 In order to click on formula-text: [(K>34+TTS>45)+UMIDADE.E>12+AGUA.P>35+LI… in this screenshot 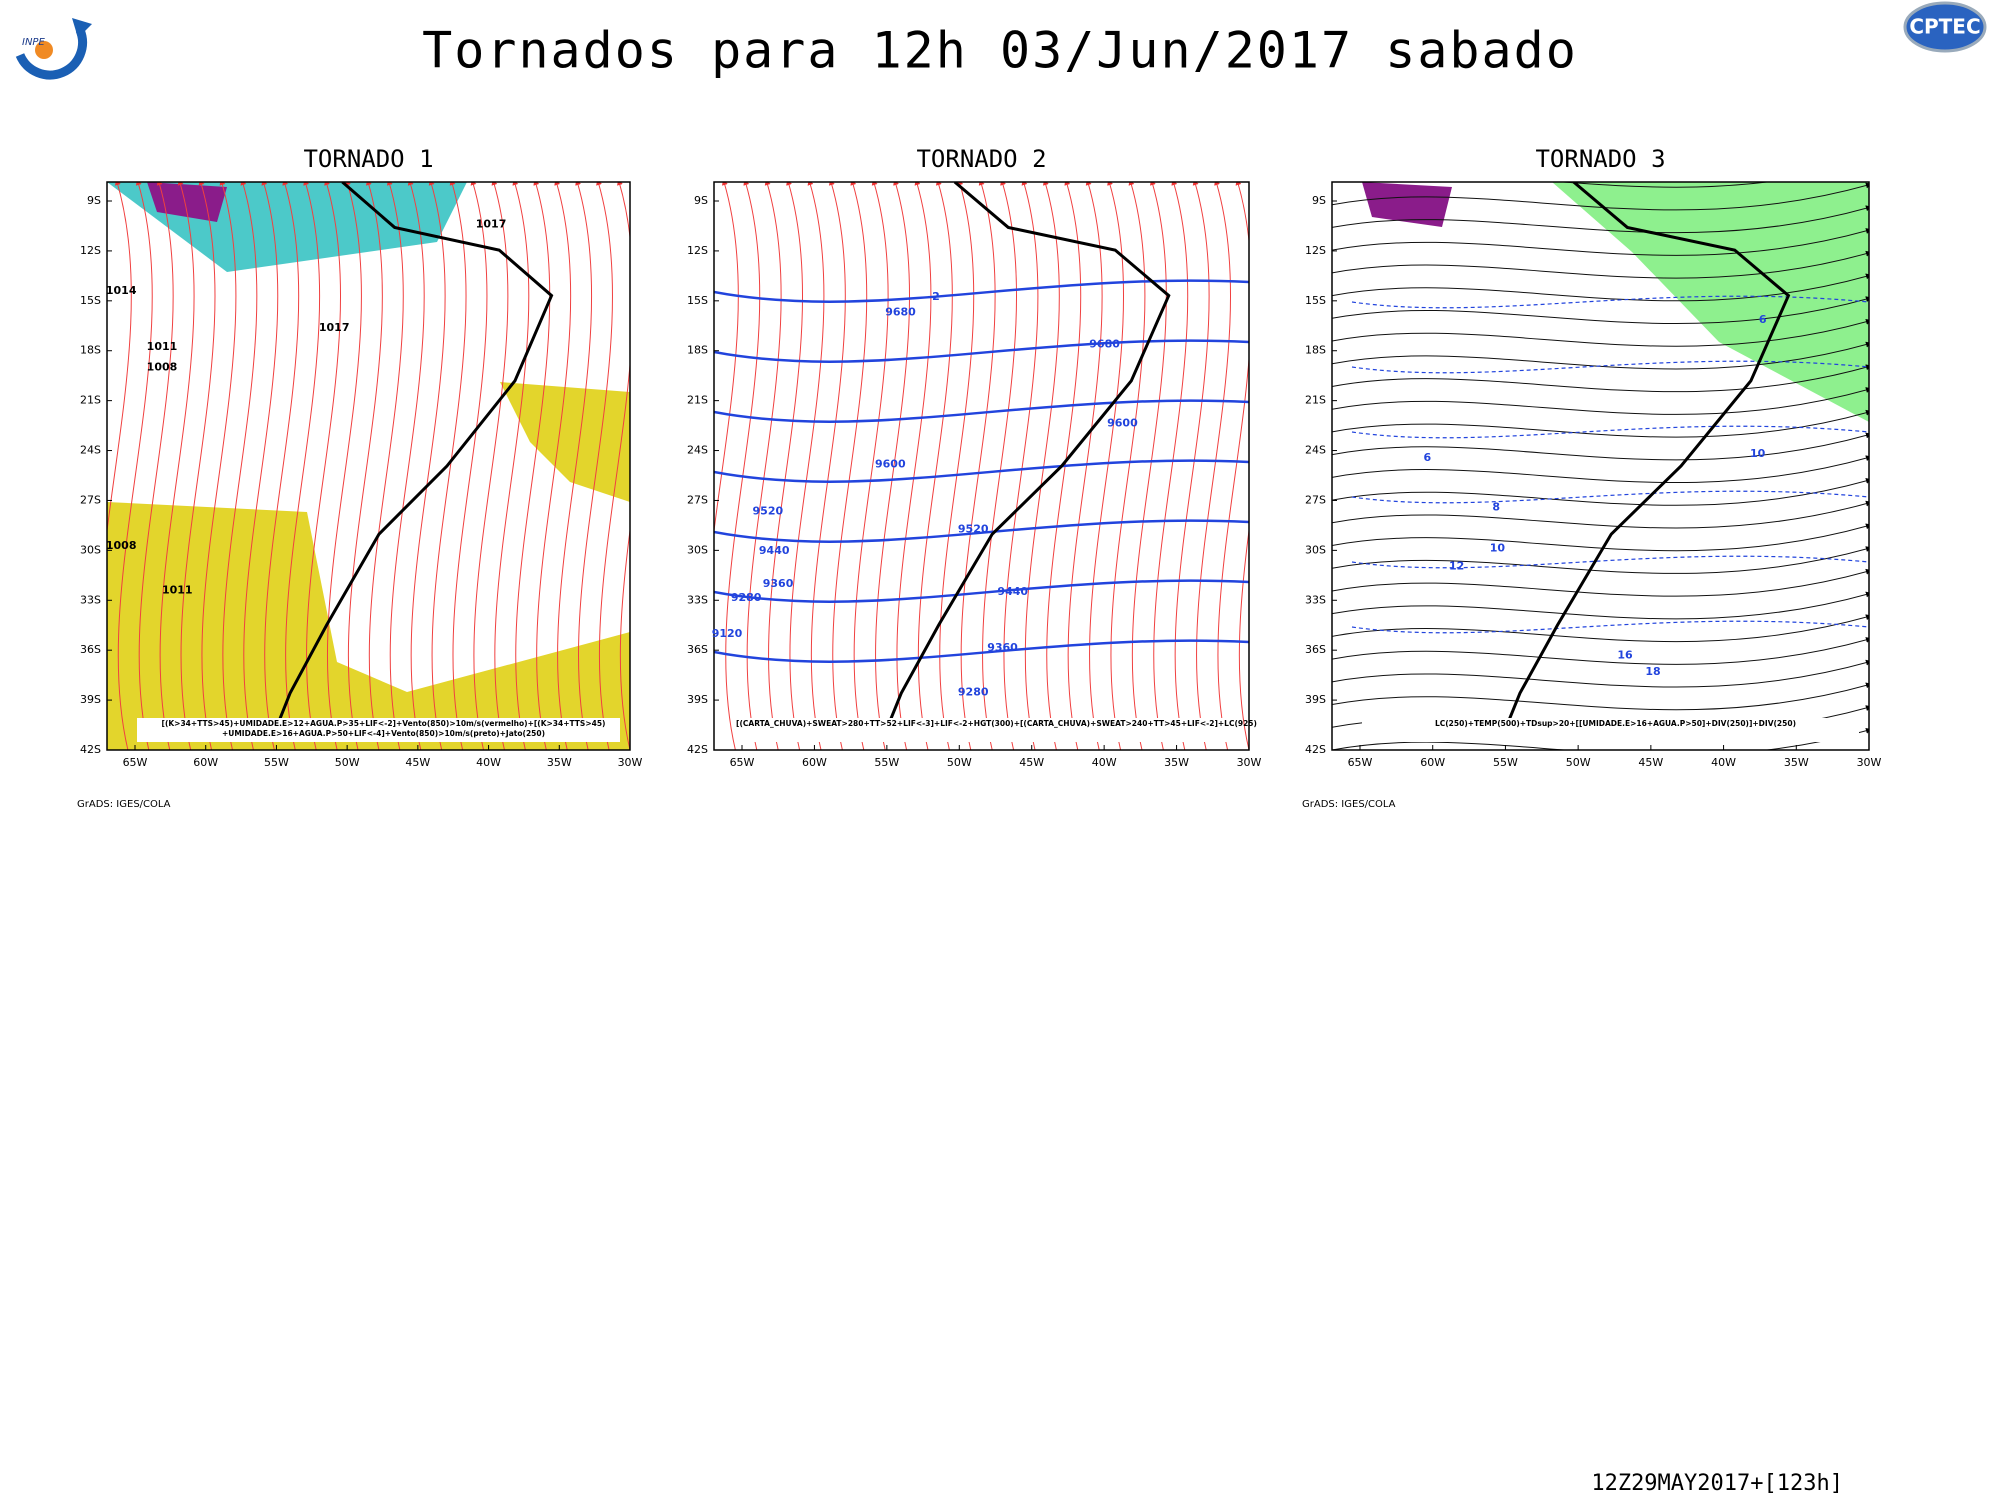, I will do `click(384, 723)`.